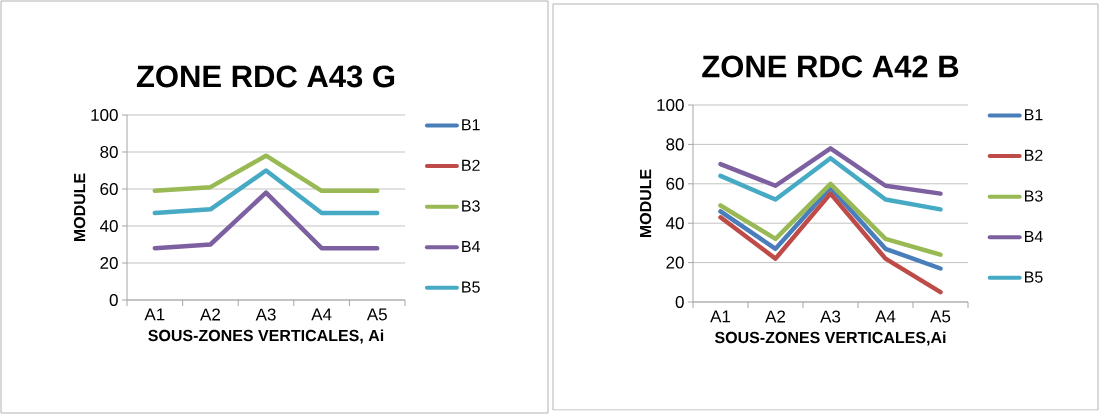  I want to click on chart-title: ZONE RDC A43 G, so click(265, 76).